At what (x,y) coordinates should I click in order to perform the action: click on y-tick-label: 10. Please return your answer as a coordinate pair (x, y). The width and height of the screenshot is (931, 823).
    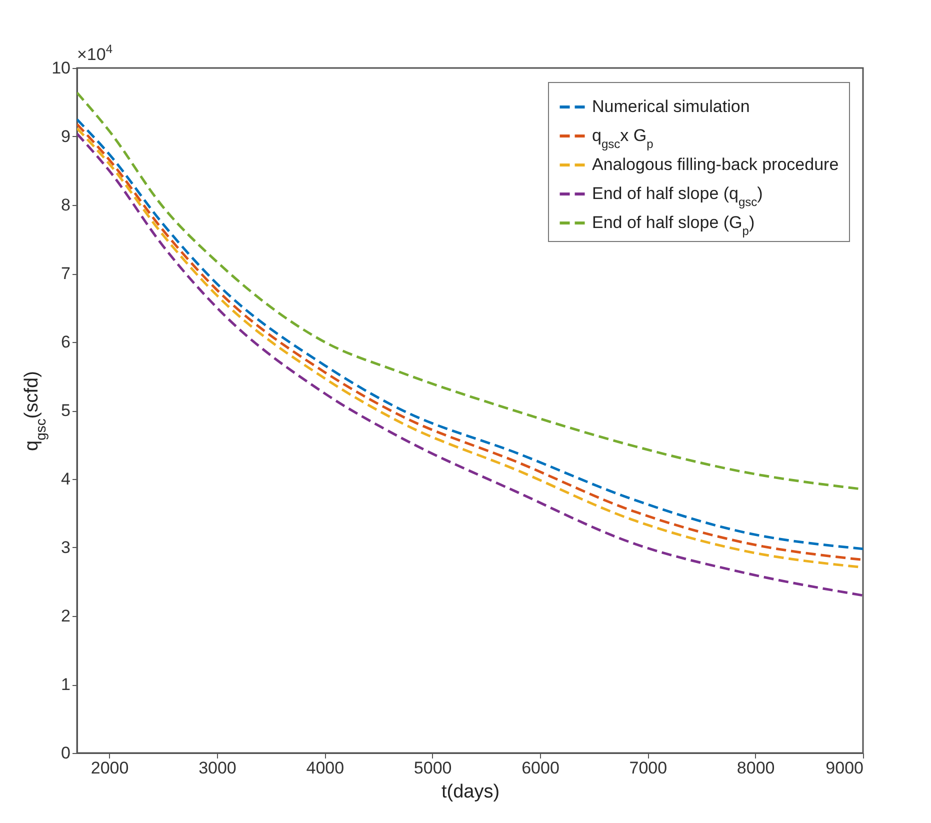
    Looking at the image, I should click on (61, 68).